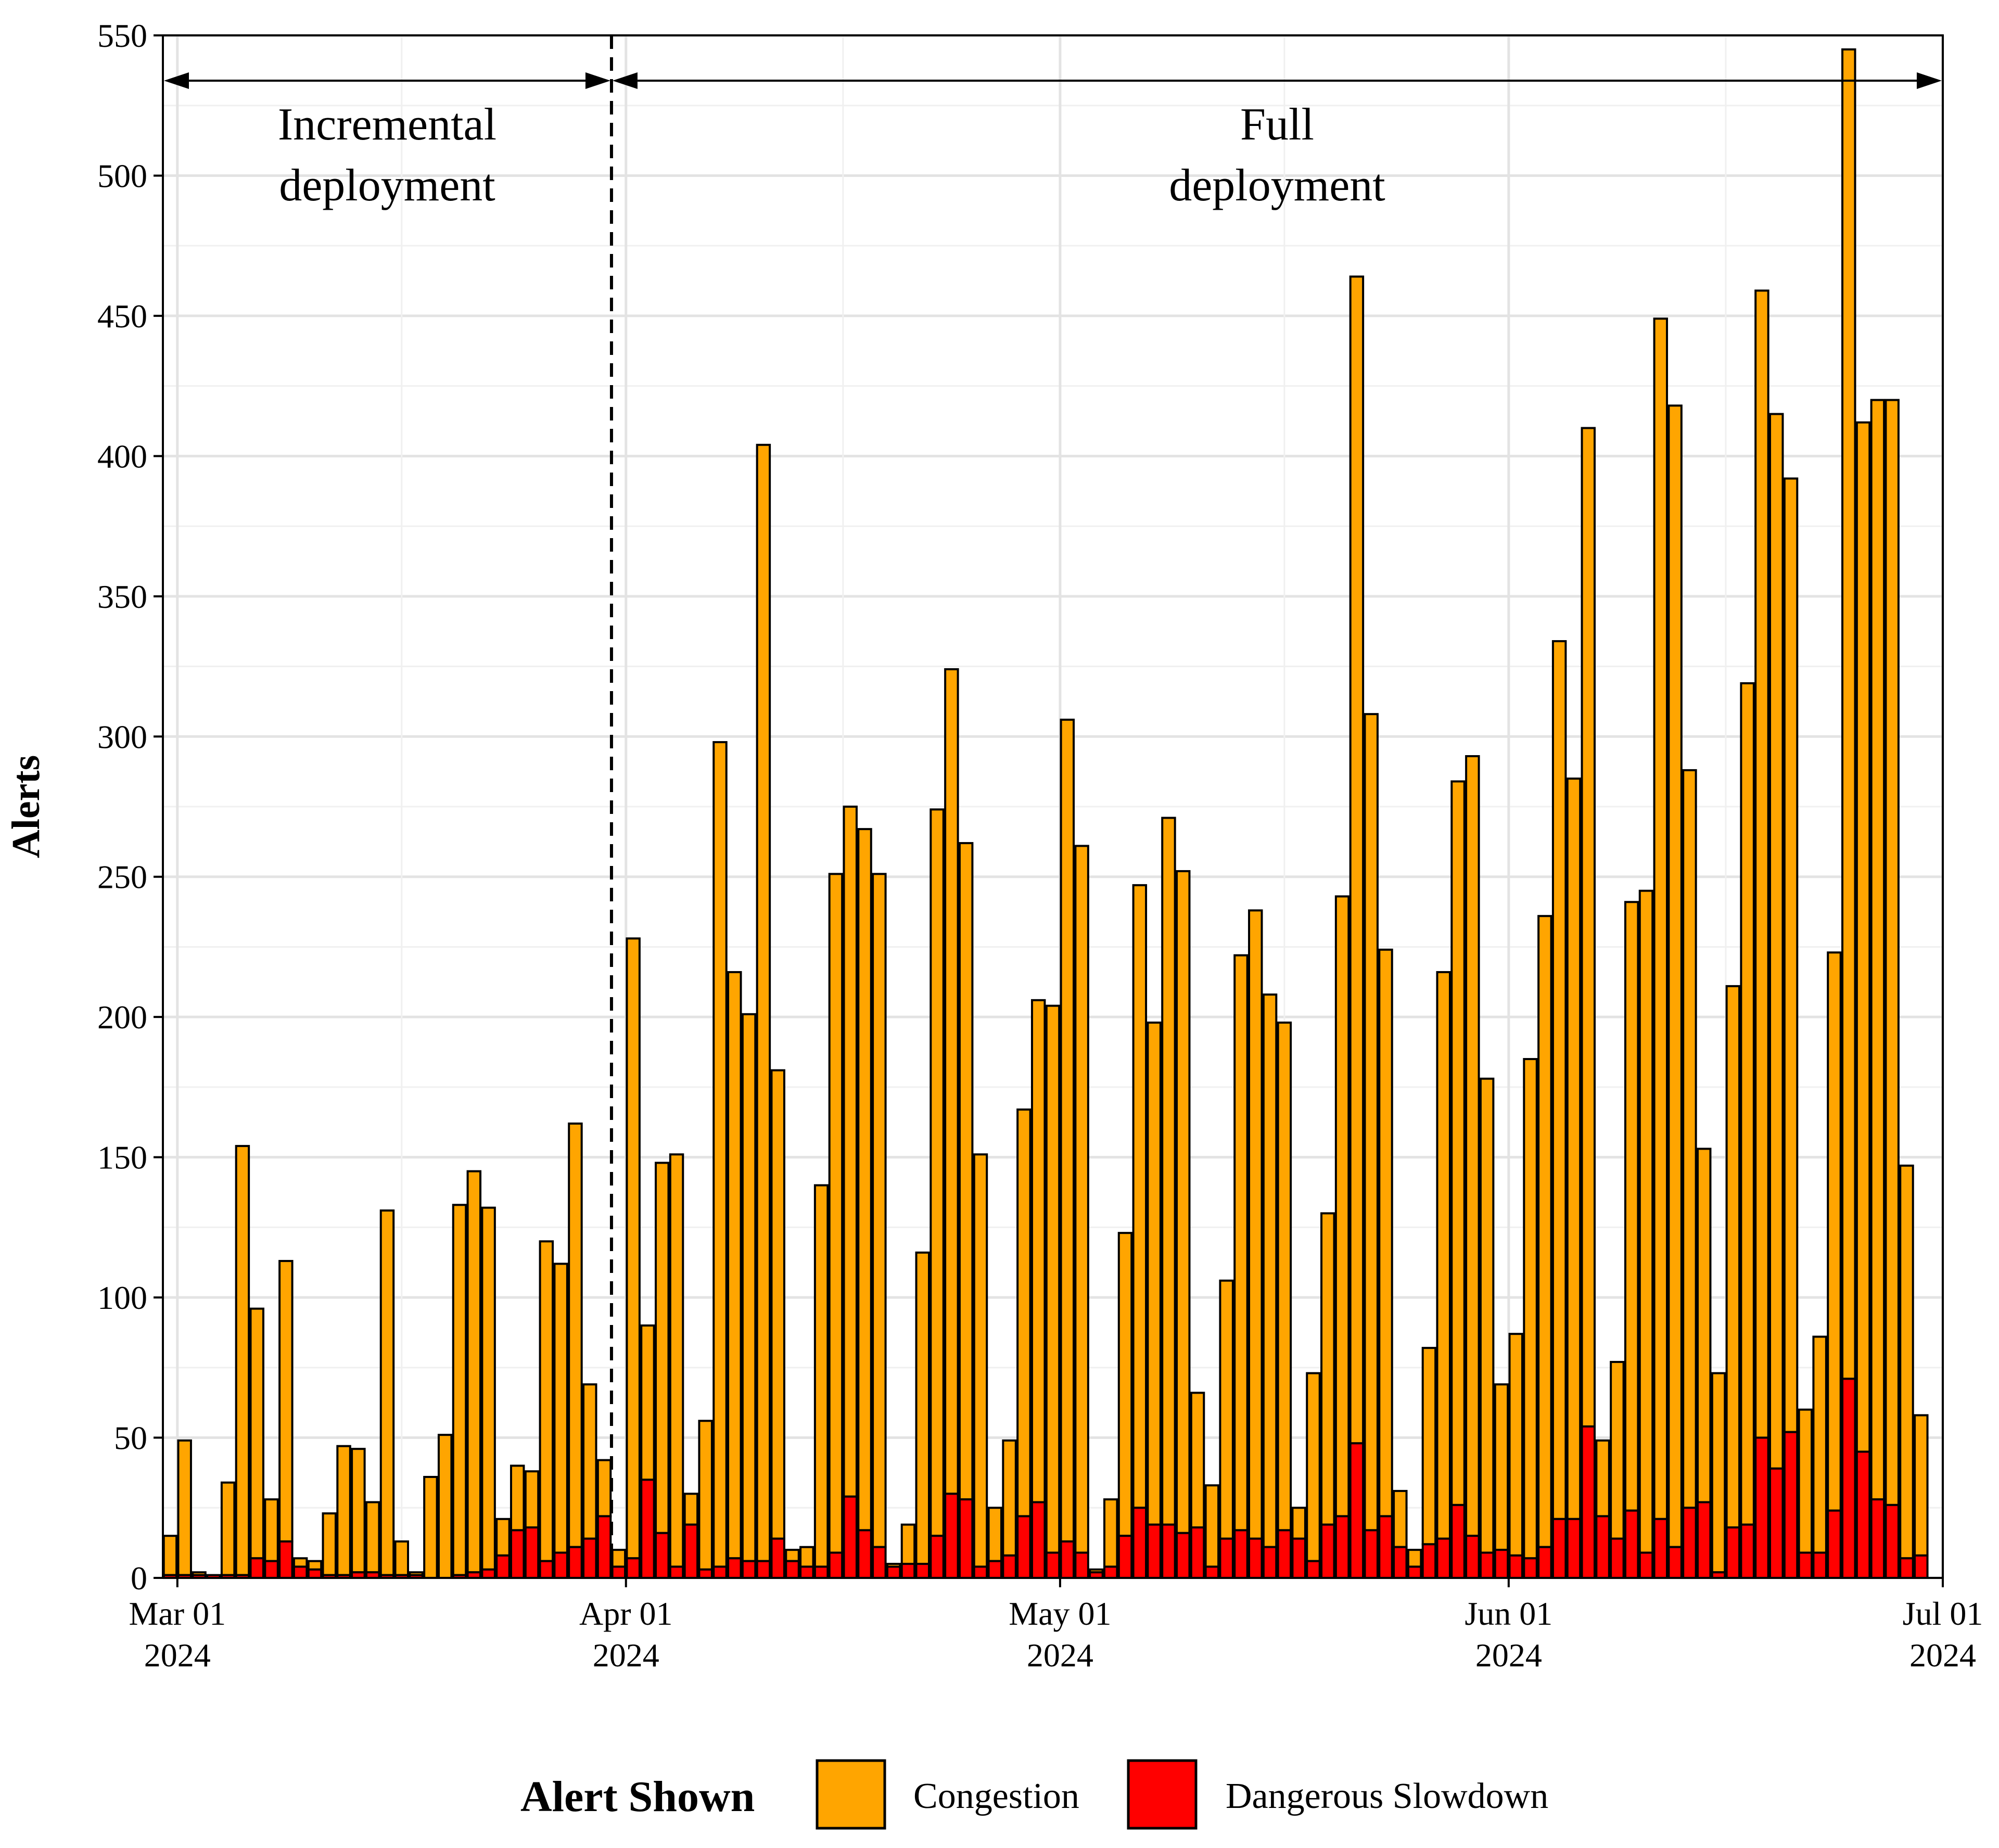 The width and height of the screenshot is (1999, 1848). Describe the element at coordinates (996, 1796) in the screenshot. I see `legend-label-congestion: Congestion` at that location.